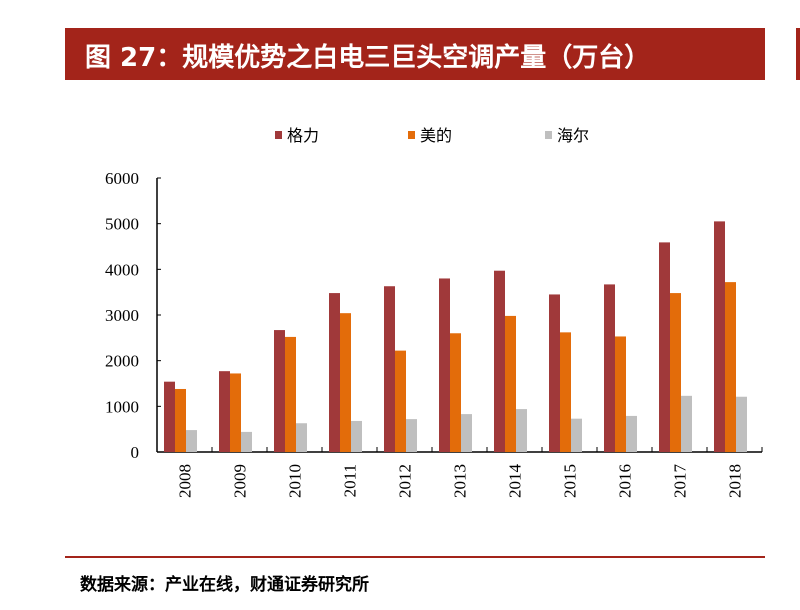  I want to click on x-tick-label: 2008, so click(185, 481).